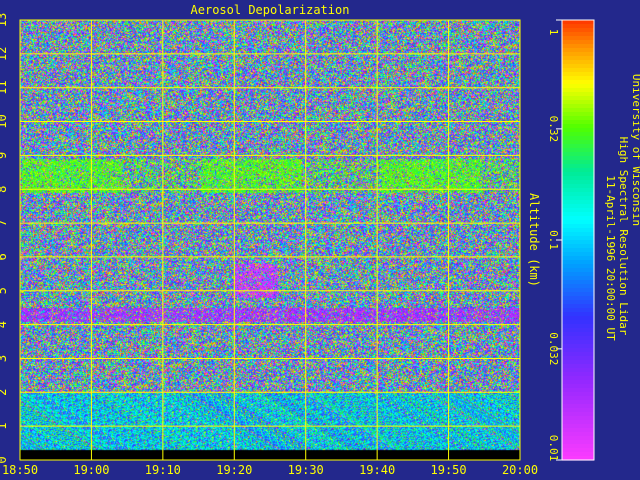  Describe the element at coordinates (534, 240) in the screenshot. I see `y-axis-label: Altitude (km)` at that location.